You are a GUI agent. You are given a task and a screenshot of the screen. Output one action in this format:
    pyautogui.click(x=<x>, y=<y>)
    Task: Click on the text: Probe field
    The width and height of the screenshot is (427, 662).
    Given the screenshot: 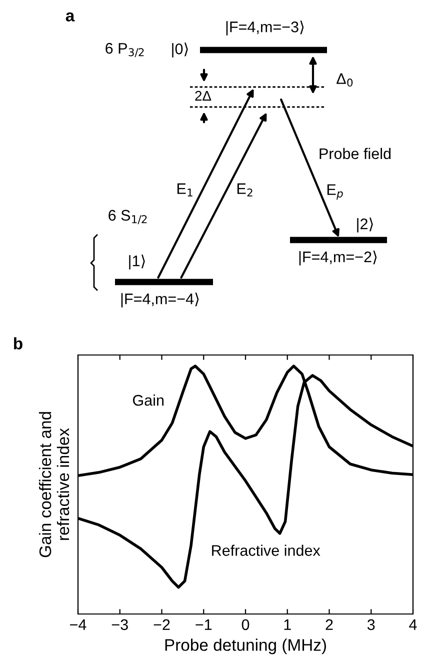 What is the action you would take?
    pyautogui.click(x=355, y=154)
    